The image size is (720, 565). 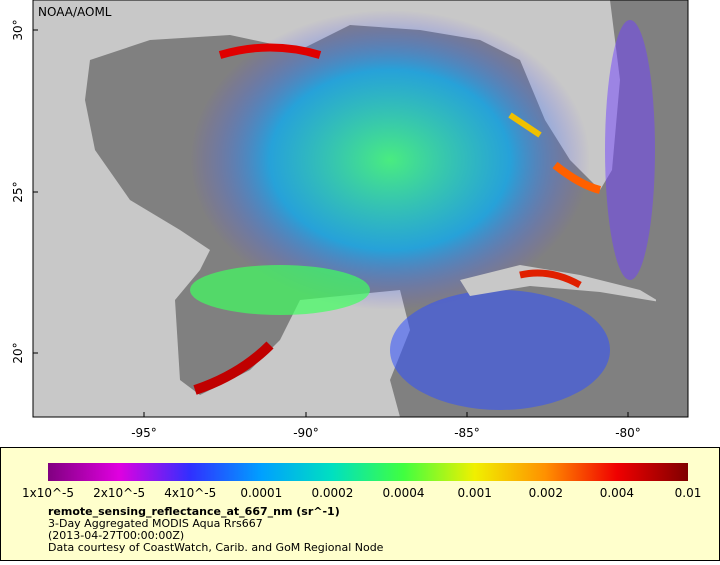 What do you see at coordinates (18, 352) in the screenshot?
I see `lat-label: 20°` at bounding box center [18, 352].